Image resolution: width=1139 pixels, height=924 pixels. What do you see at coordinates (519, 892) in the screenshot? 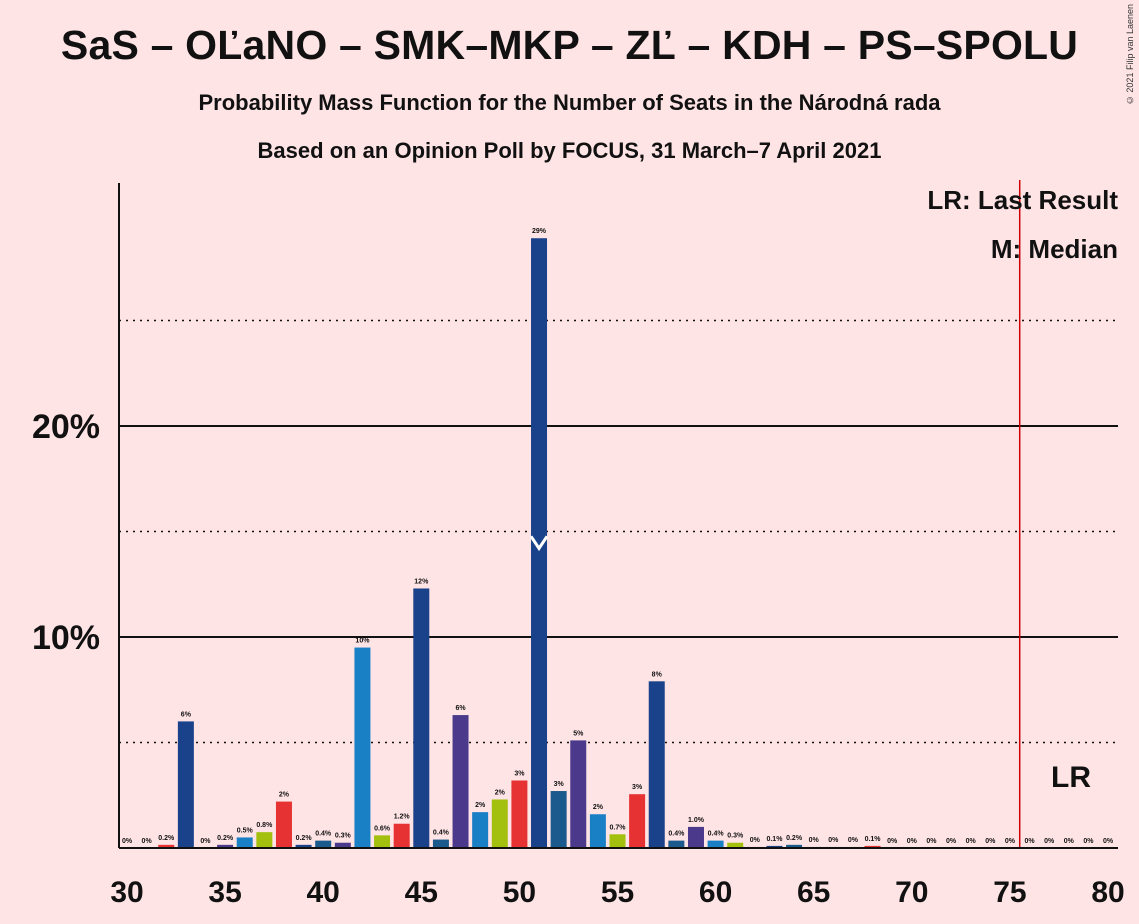
I see `x-tick-label-50: 50` at bounding box center [519, 892].